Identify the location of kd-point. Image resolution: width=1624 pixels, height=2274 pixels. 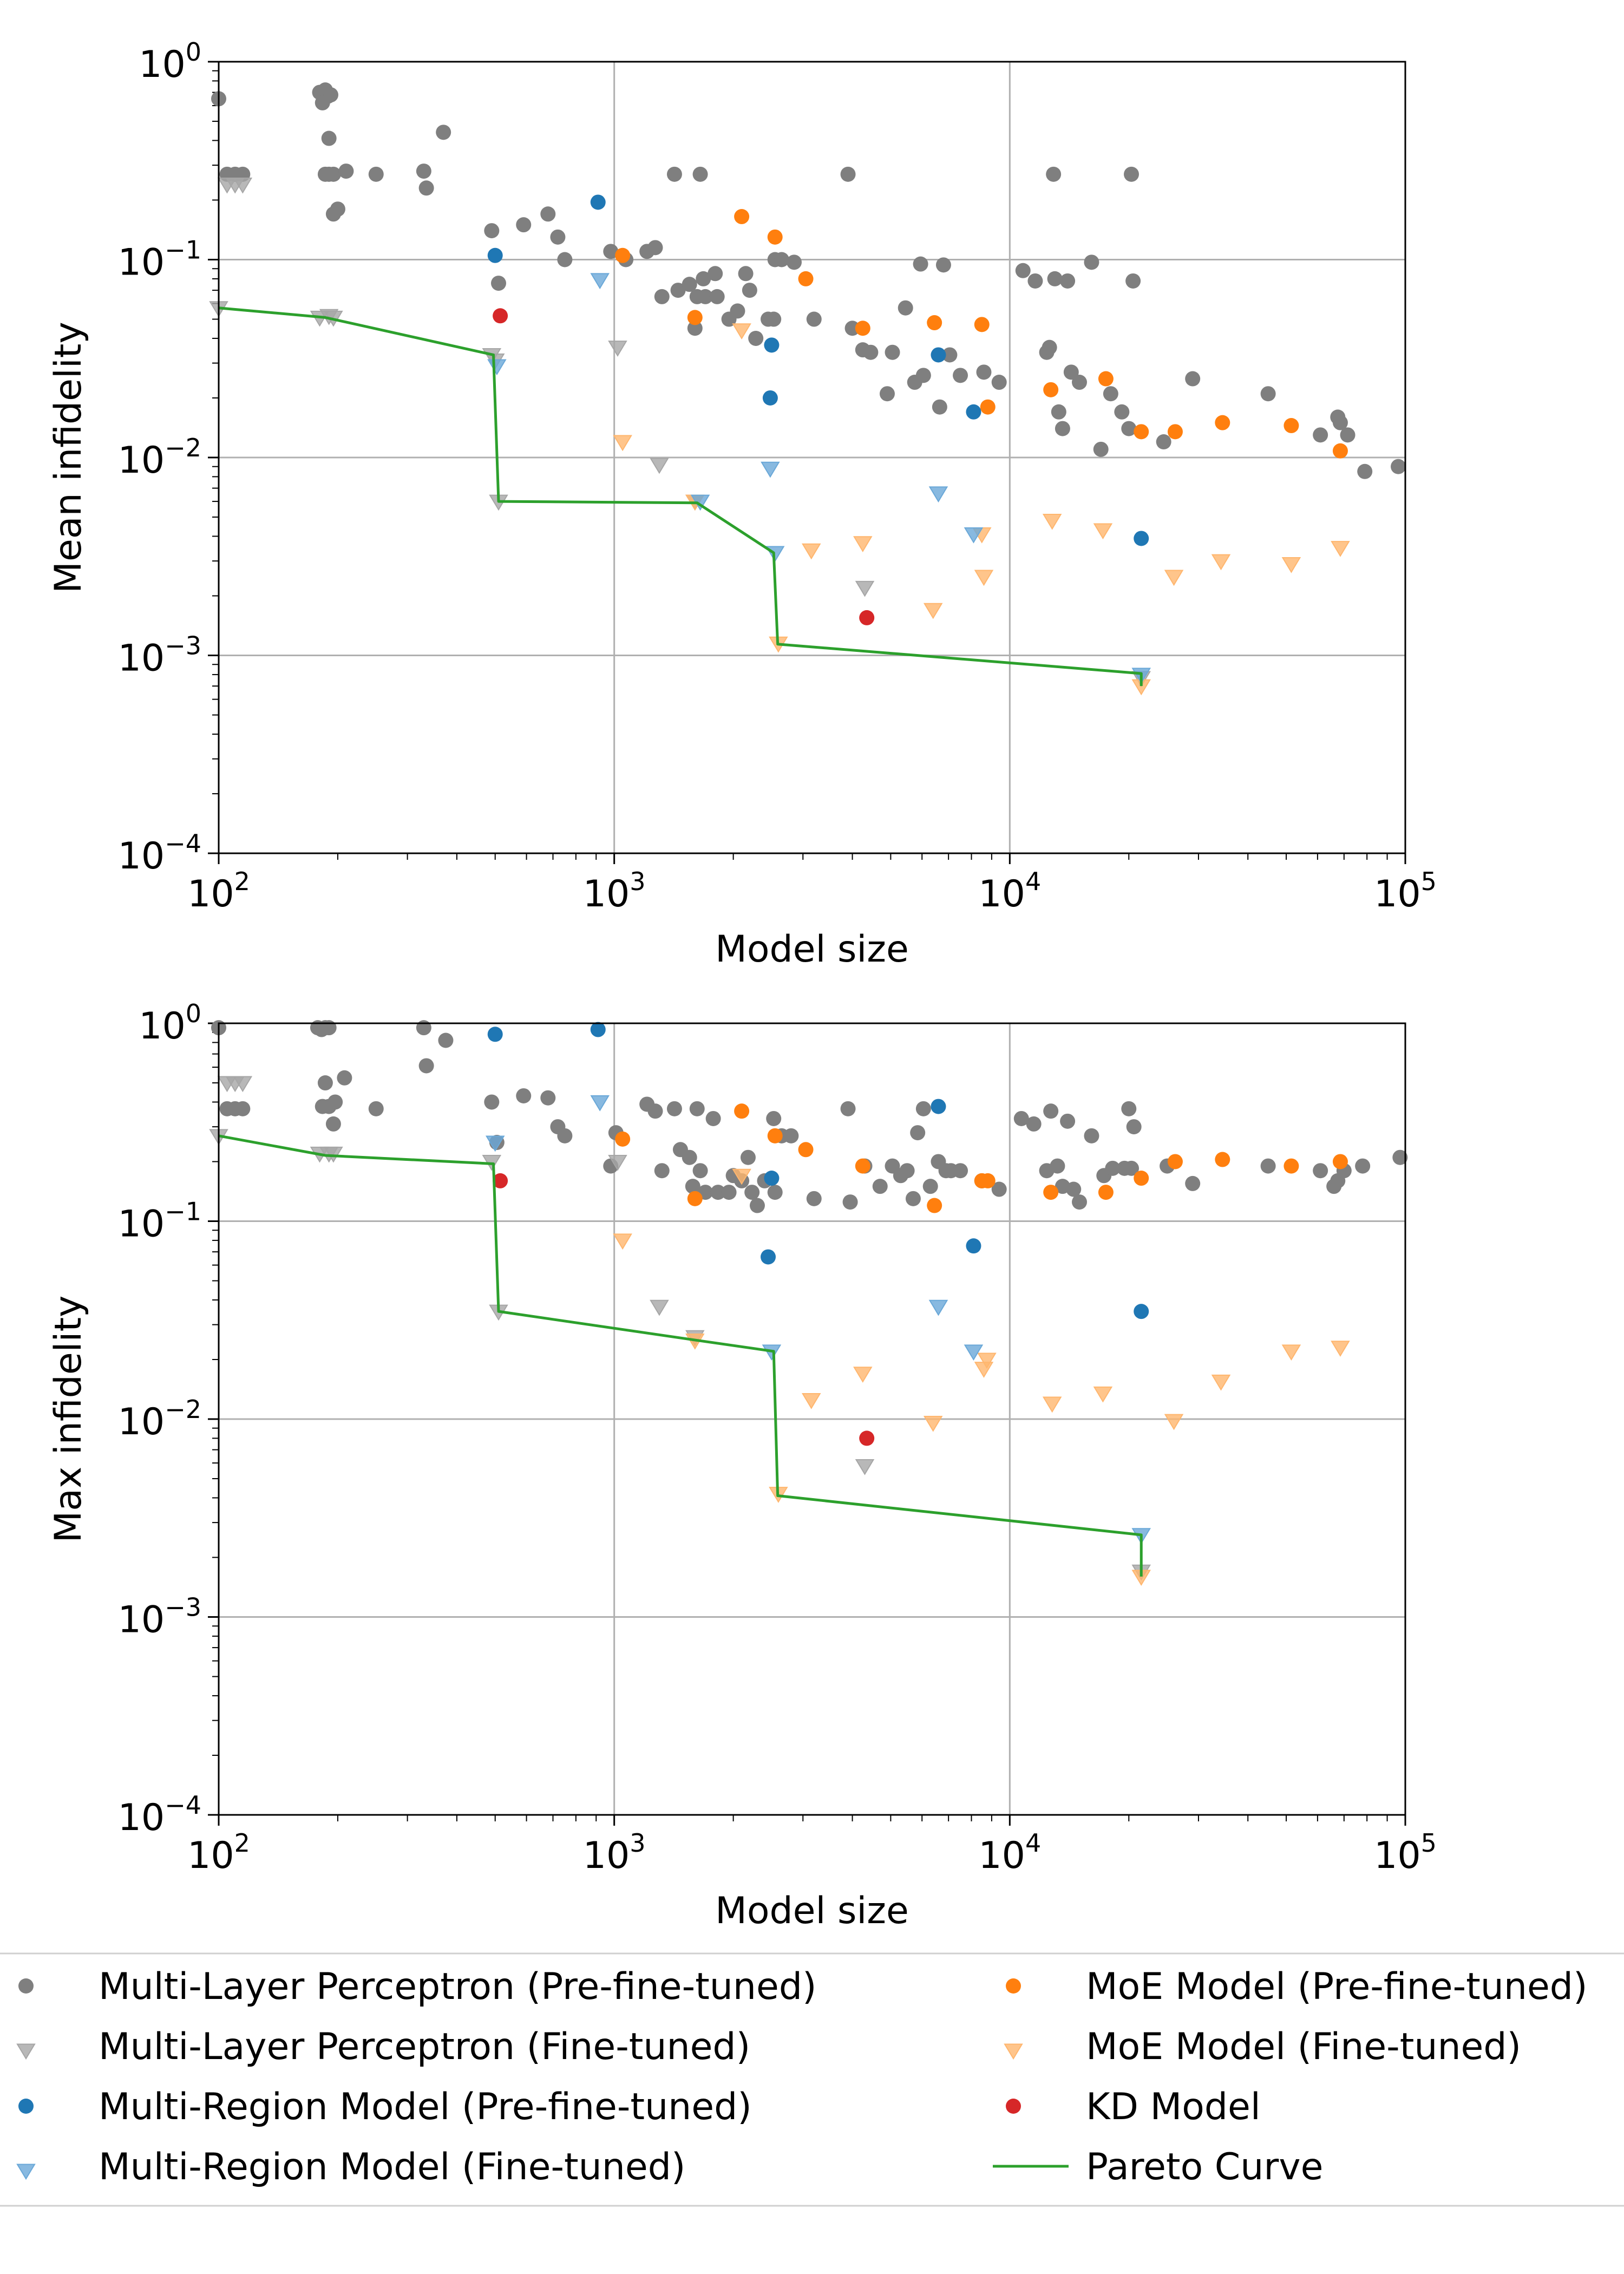
(867, 617).